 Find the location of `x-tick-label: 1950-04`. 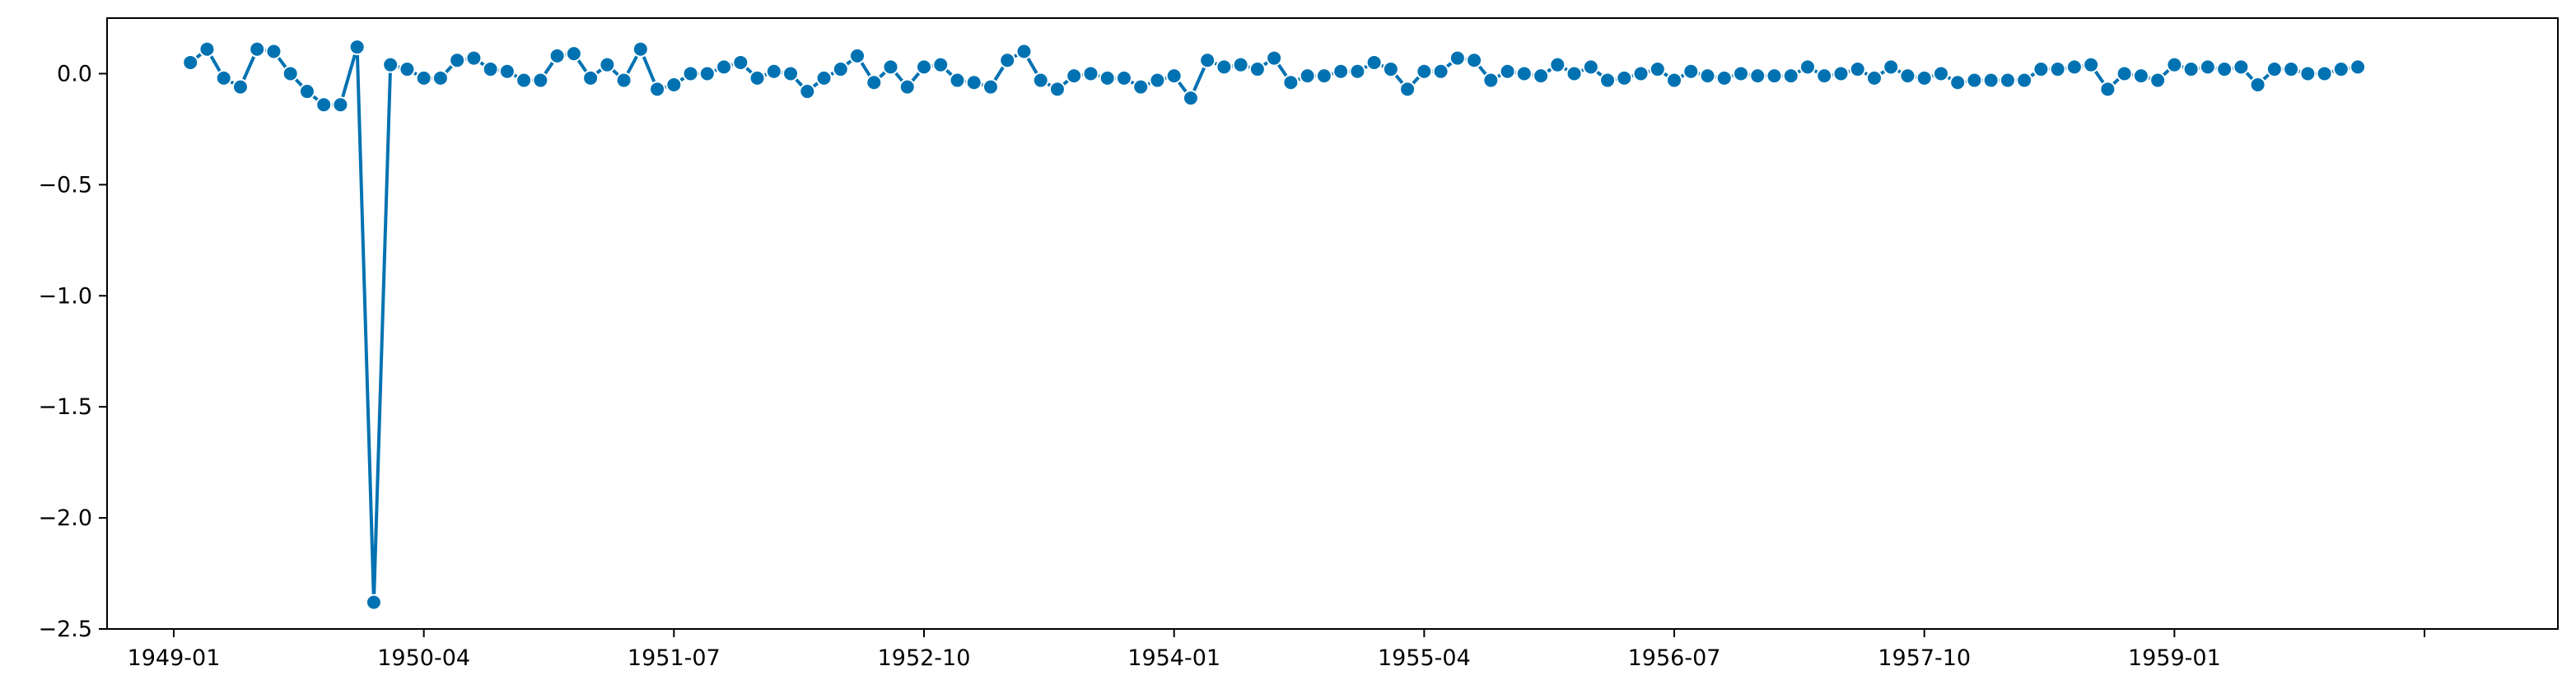

x-tick-label: 1950-04 is located at coordinates (423, 658).